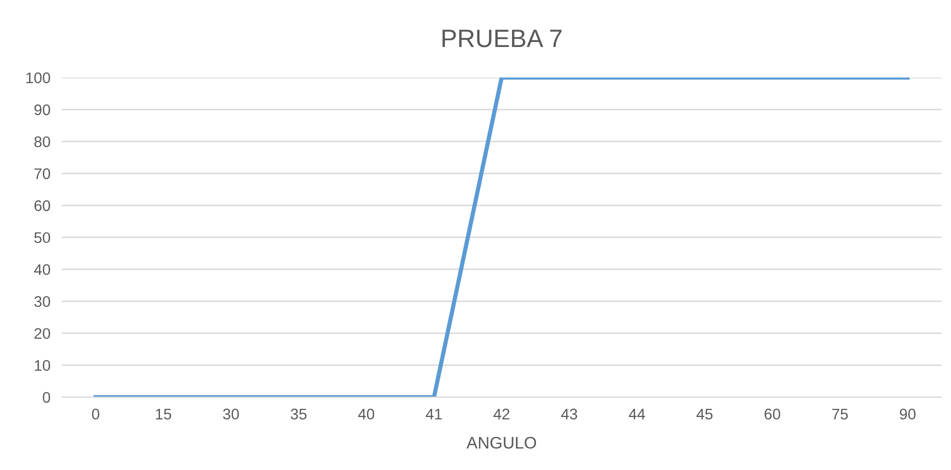 The width and height of the screenshot is (951, 470). Describe the element at coordinates (96, 414) in the screenshot. I see `x-tick-label: 0` at that location.